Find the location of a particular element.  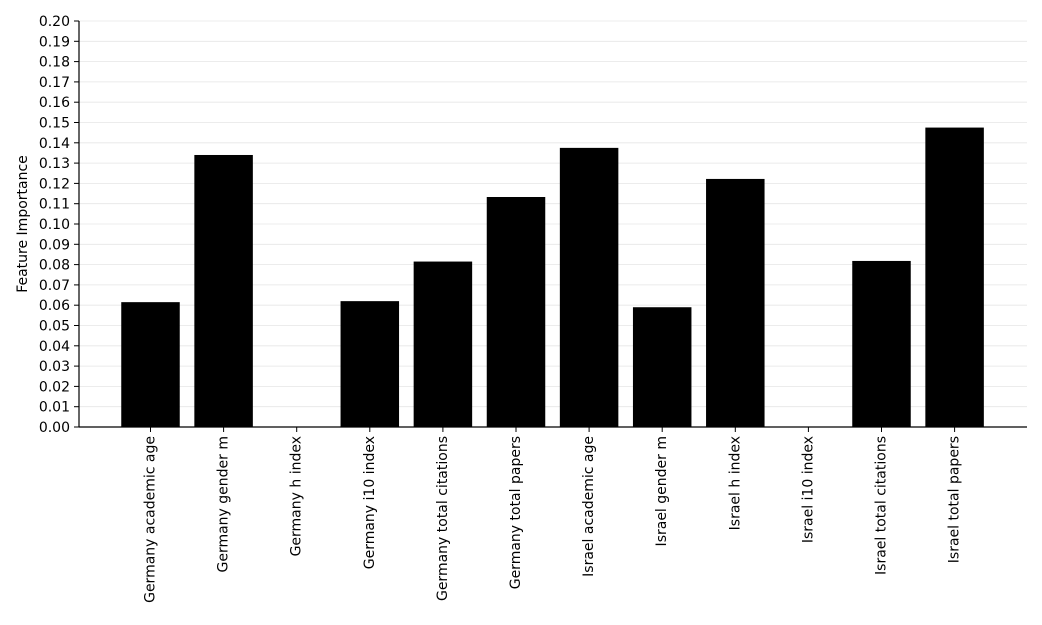

x-tick-label: Germany total papers is located at coordinates (516, 512).